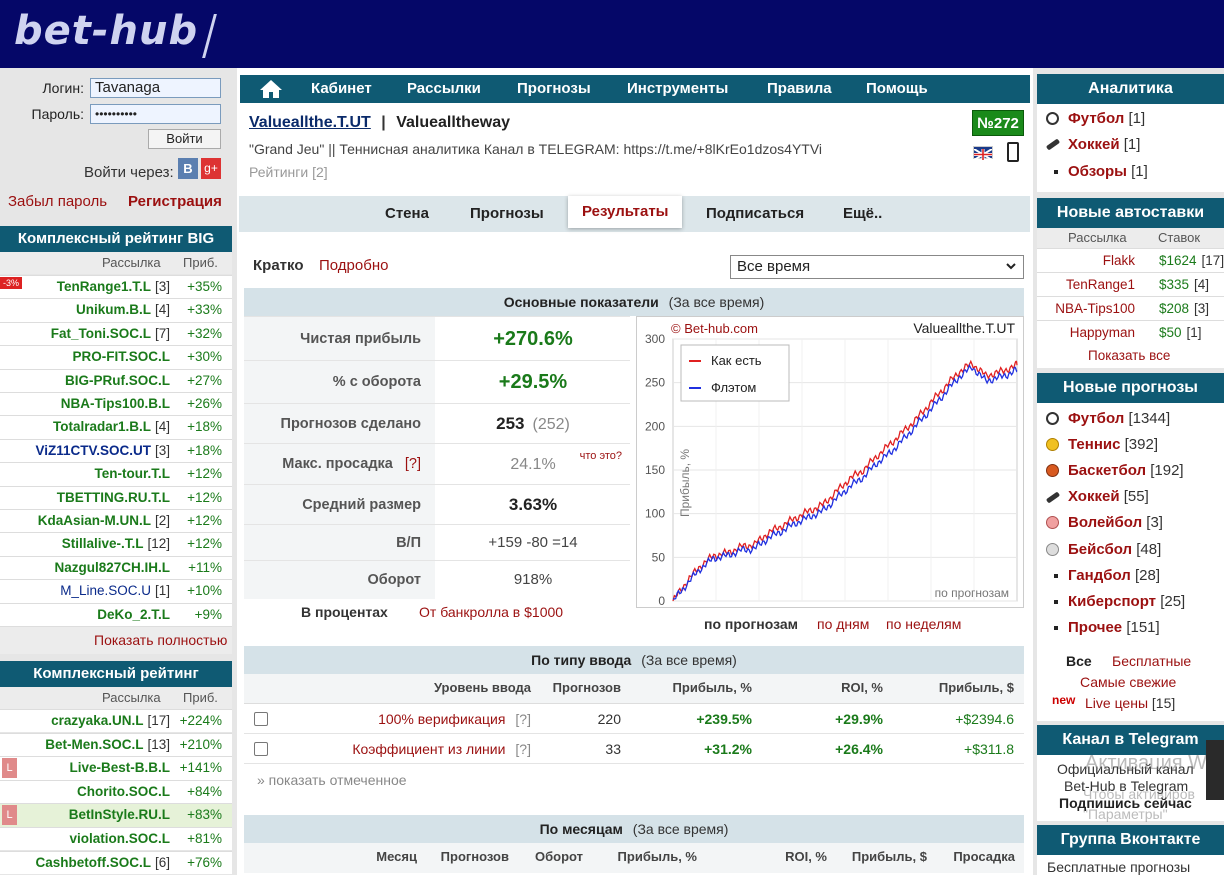 The height and width of the screenshot is (875, 1224). What do you see at coordinates (184, 139) in the screenshot?
I see `login-button: Войти` at bounding box center [184, 139].